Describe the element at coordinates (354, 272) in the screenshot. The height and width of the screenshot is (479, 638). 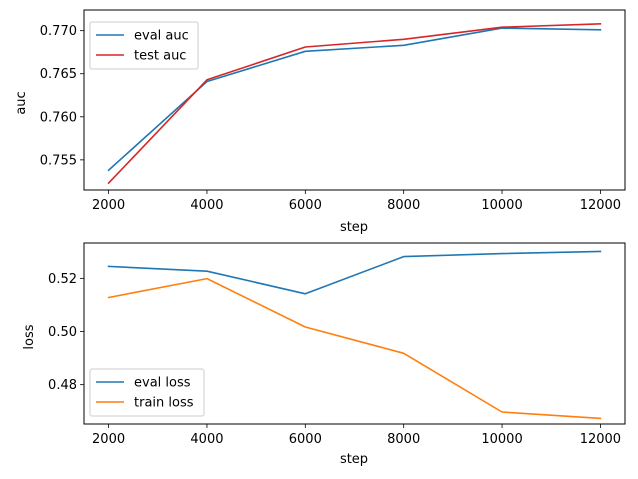
I see `loss-series-eval-loss-line` at that location.